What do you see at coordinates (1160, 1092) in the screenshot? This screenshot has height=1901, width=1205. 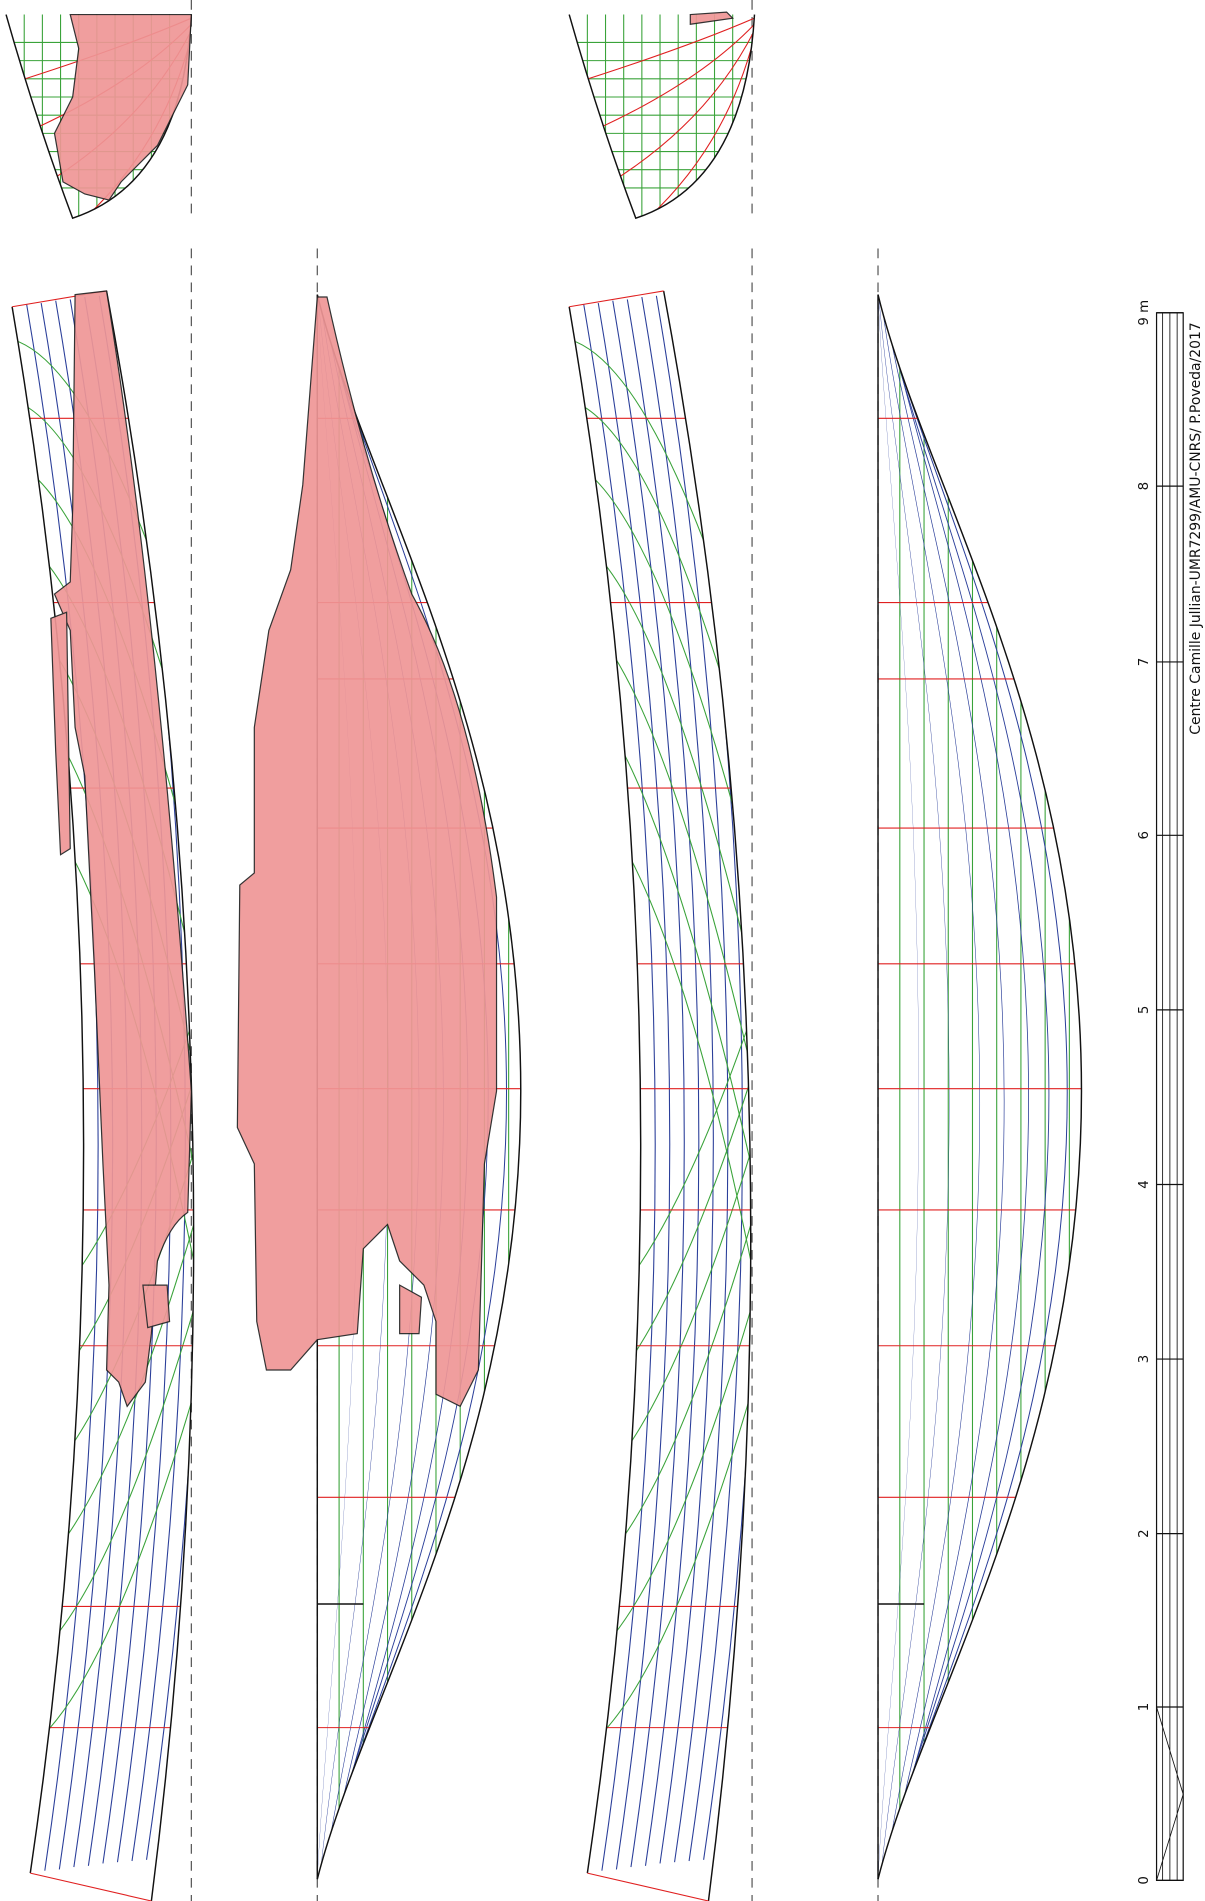 I see `scale-bar: 0 1 2 3 4 5 6 7 8 9 m` at bounding box center [1160, 1092].